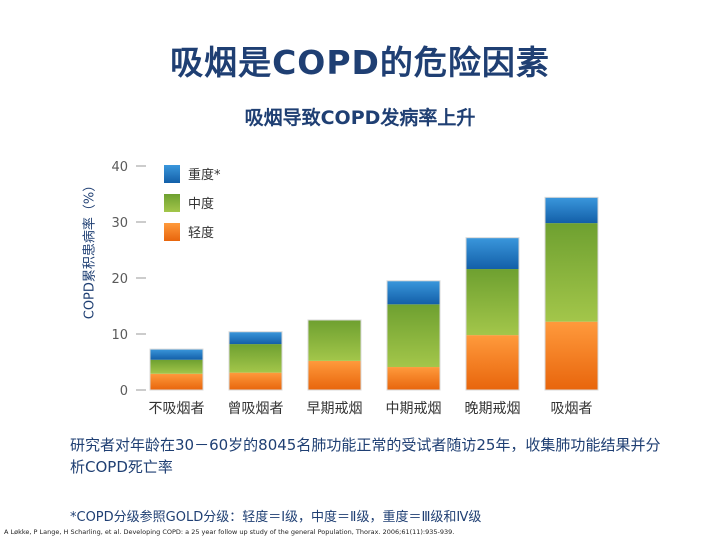 The width and height of the screenshot is (720, 540). Describe the element at coordinates (201, 233) in the screenshot. I see `legend-label: 轻度` at that location.